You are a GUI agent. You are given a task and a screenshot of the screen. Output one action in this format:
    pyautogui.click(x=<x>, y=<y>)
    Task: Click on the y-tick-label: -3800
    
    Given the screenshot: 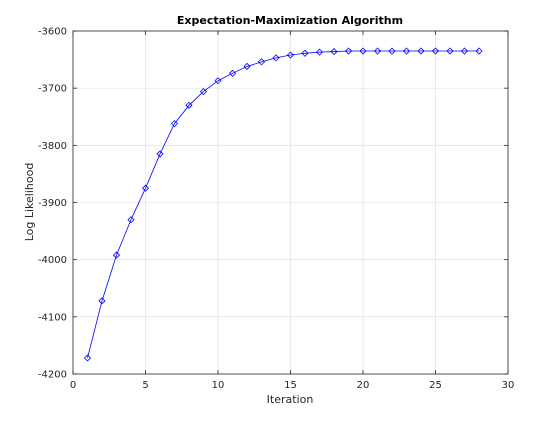 What is the action you would take?
    pyautogui.click(x=52, y=146)
    